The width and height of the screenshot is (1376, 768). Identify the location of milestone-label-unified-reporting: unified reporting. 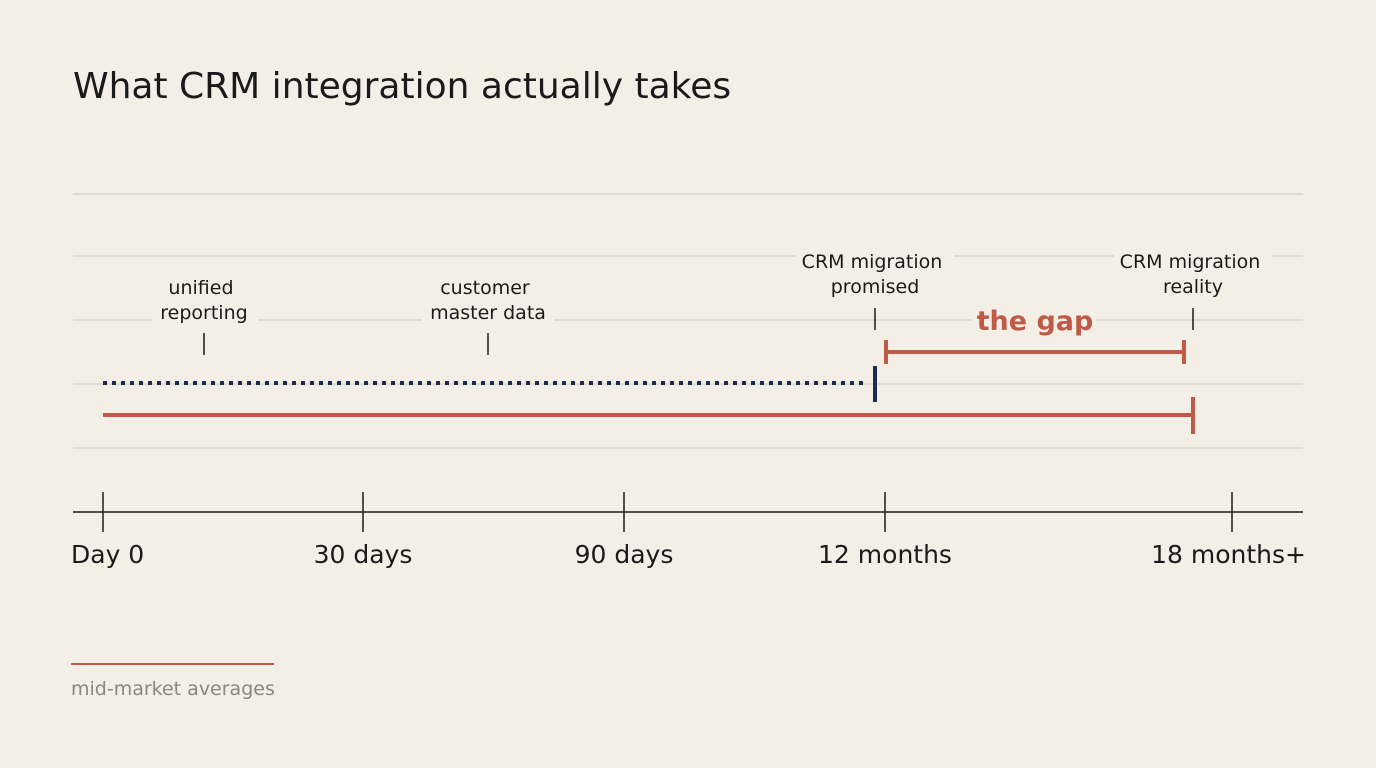
(203, 300).